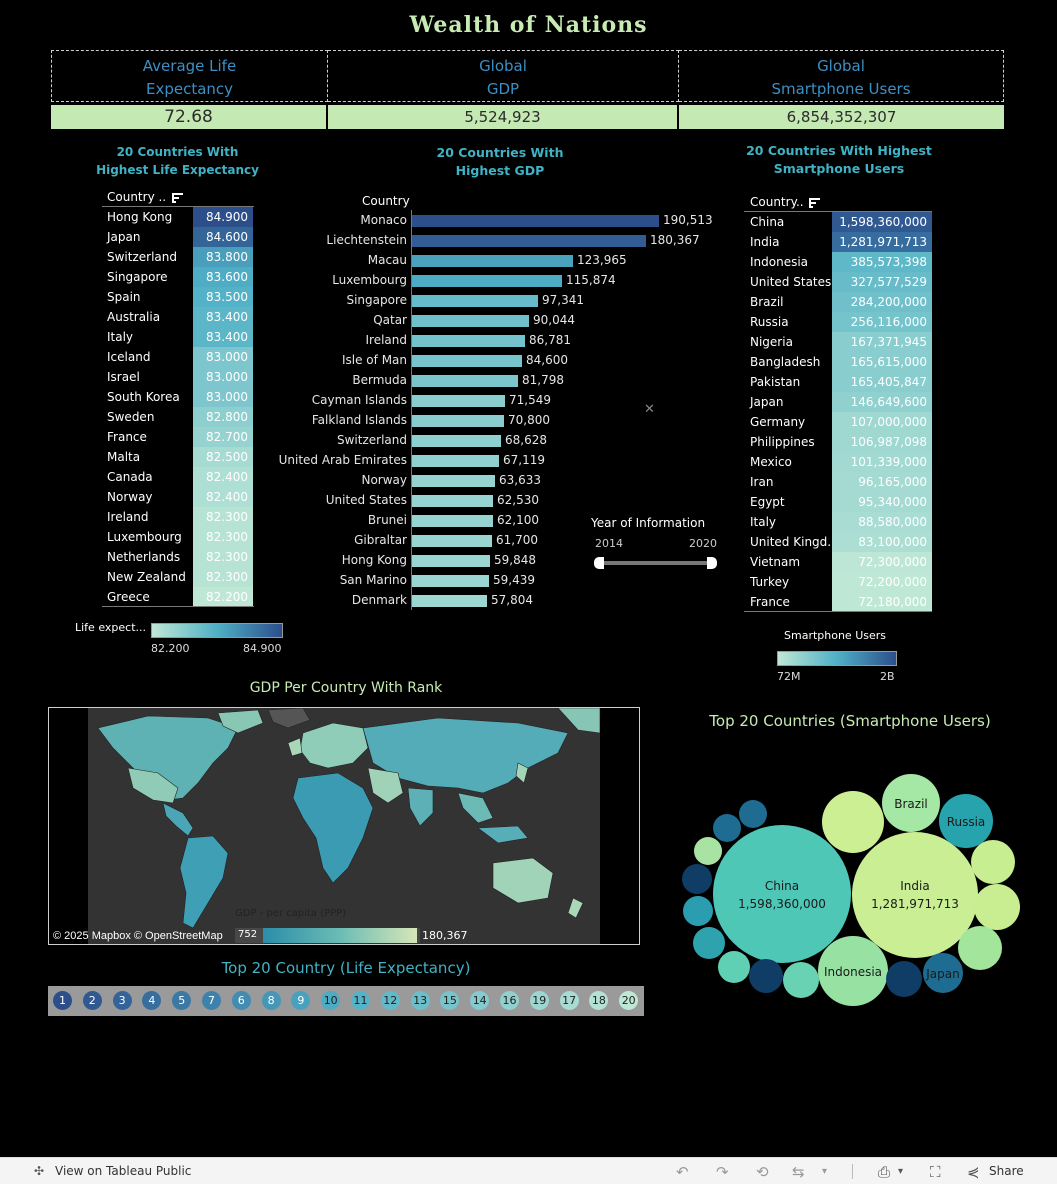  What do you see at coordinates (722, 1172) in the screenshot?
I see `redo-icon: ↷` at bounding box center [722, 1172].